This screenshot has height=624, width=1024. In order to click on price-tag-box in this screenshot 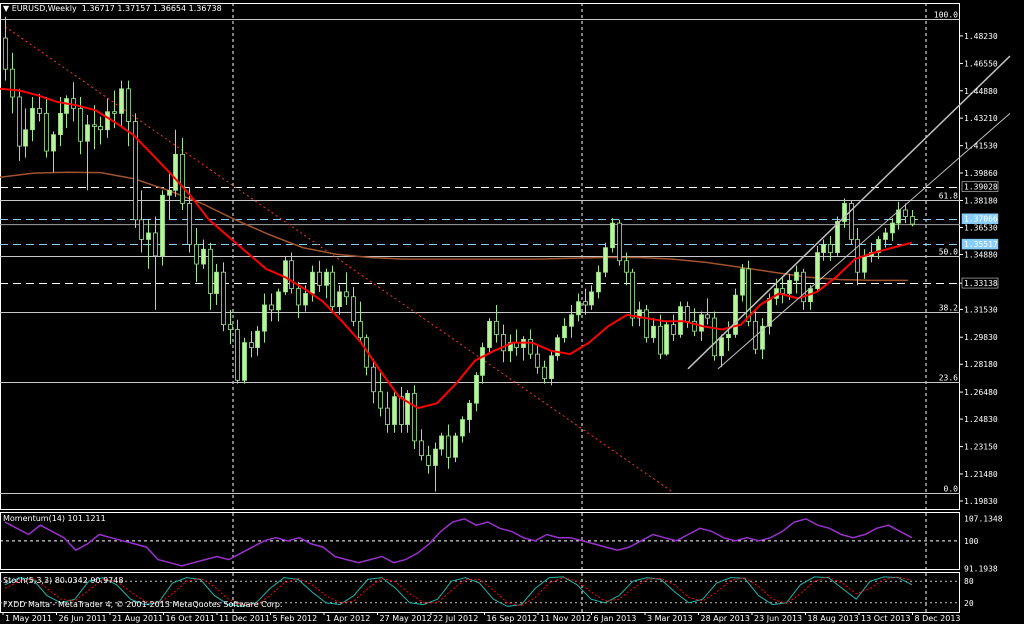, I will do `click(980, 244)`.